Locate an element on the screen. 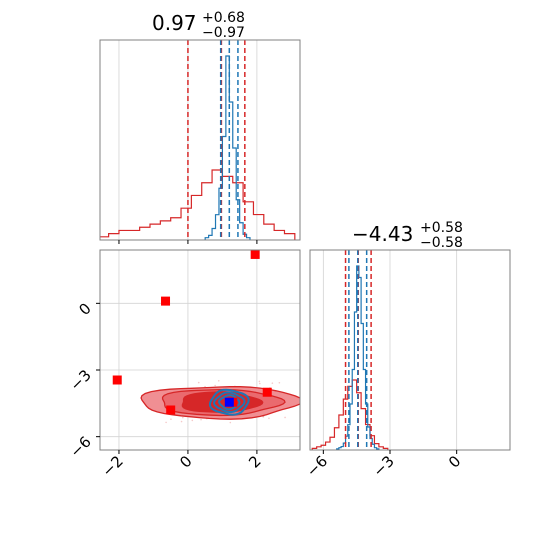  histogram-blue is located at coordinates (227, 147).